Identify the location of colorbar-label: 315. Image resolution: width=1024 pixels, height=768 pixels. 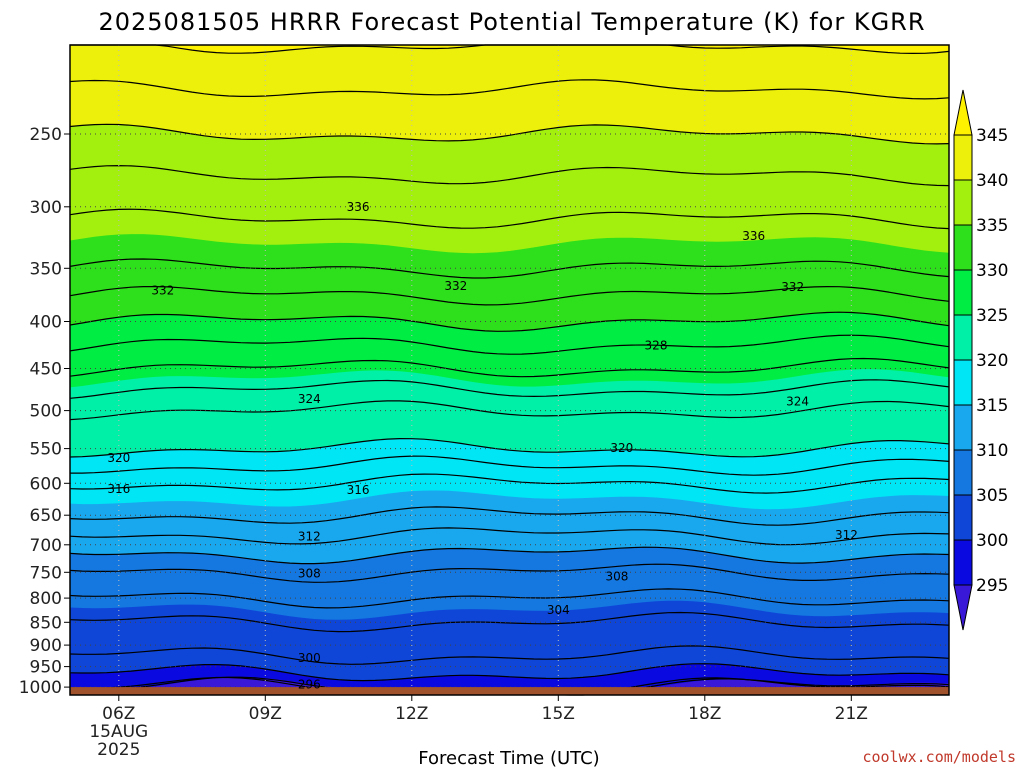
(992, 406).